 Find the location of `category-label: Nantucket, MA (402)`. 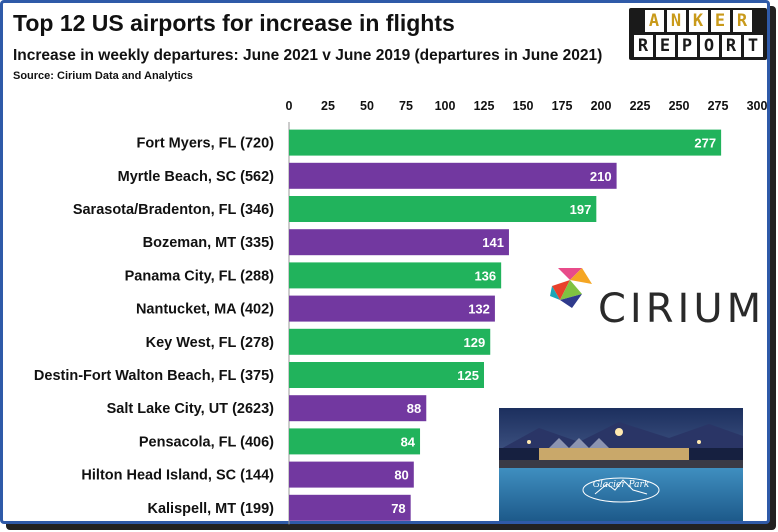

category-label: Nantucket, MA (402) is located at coordinates (205, 310).